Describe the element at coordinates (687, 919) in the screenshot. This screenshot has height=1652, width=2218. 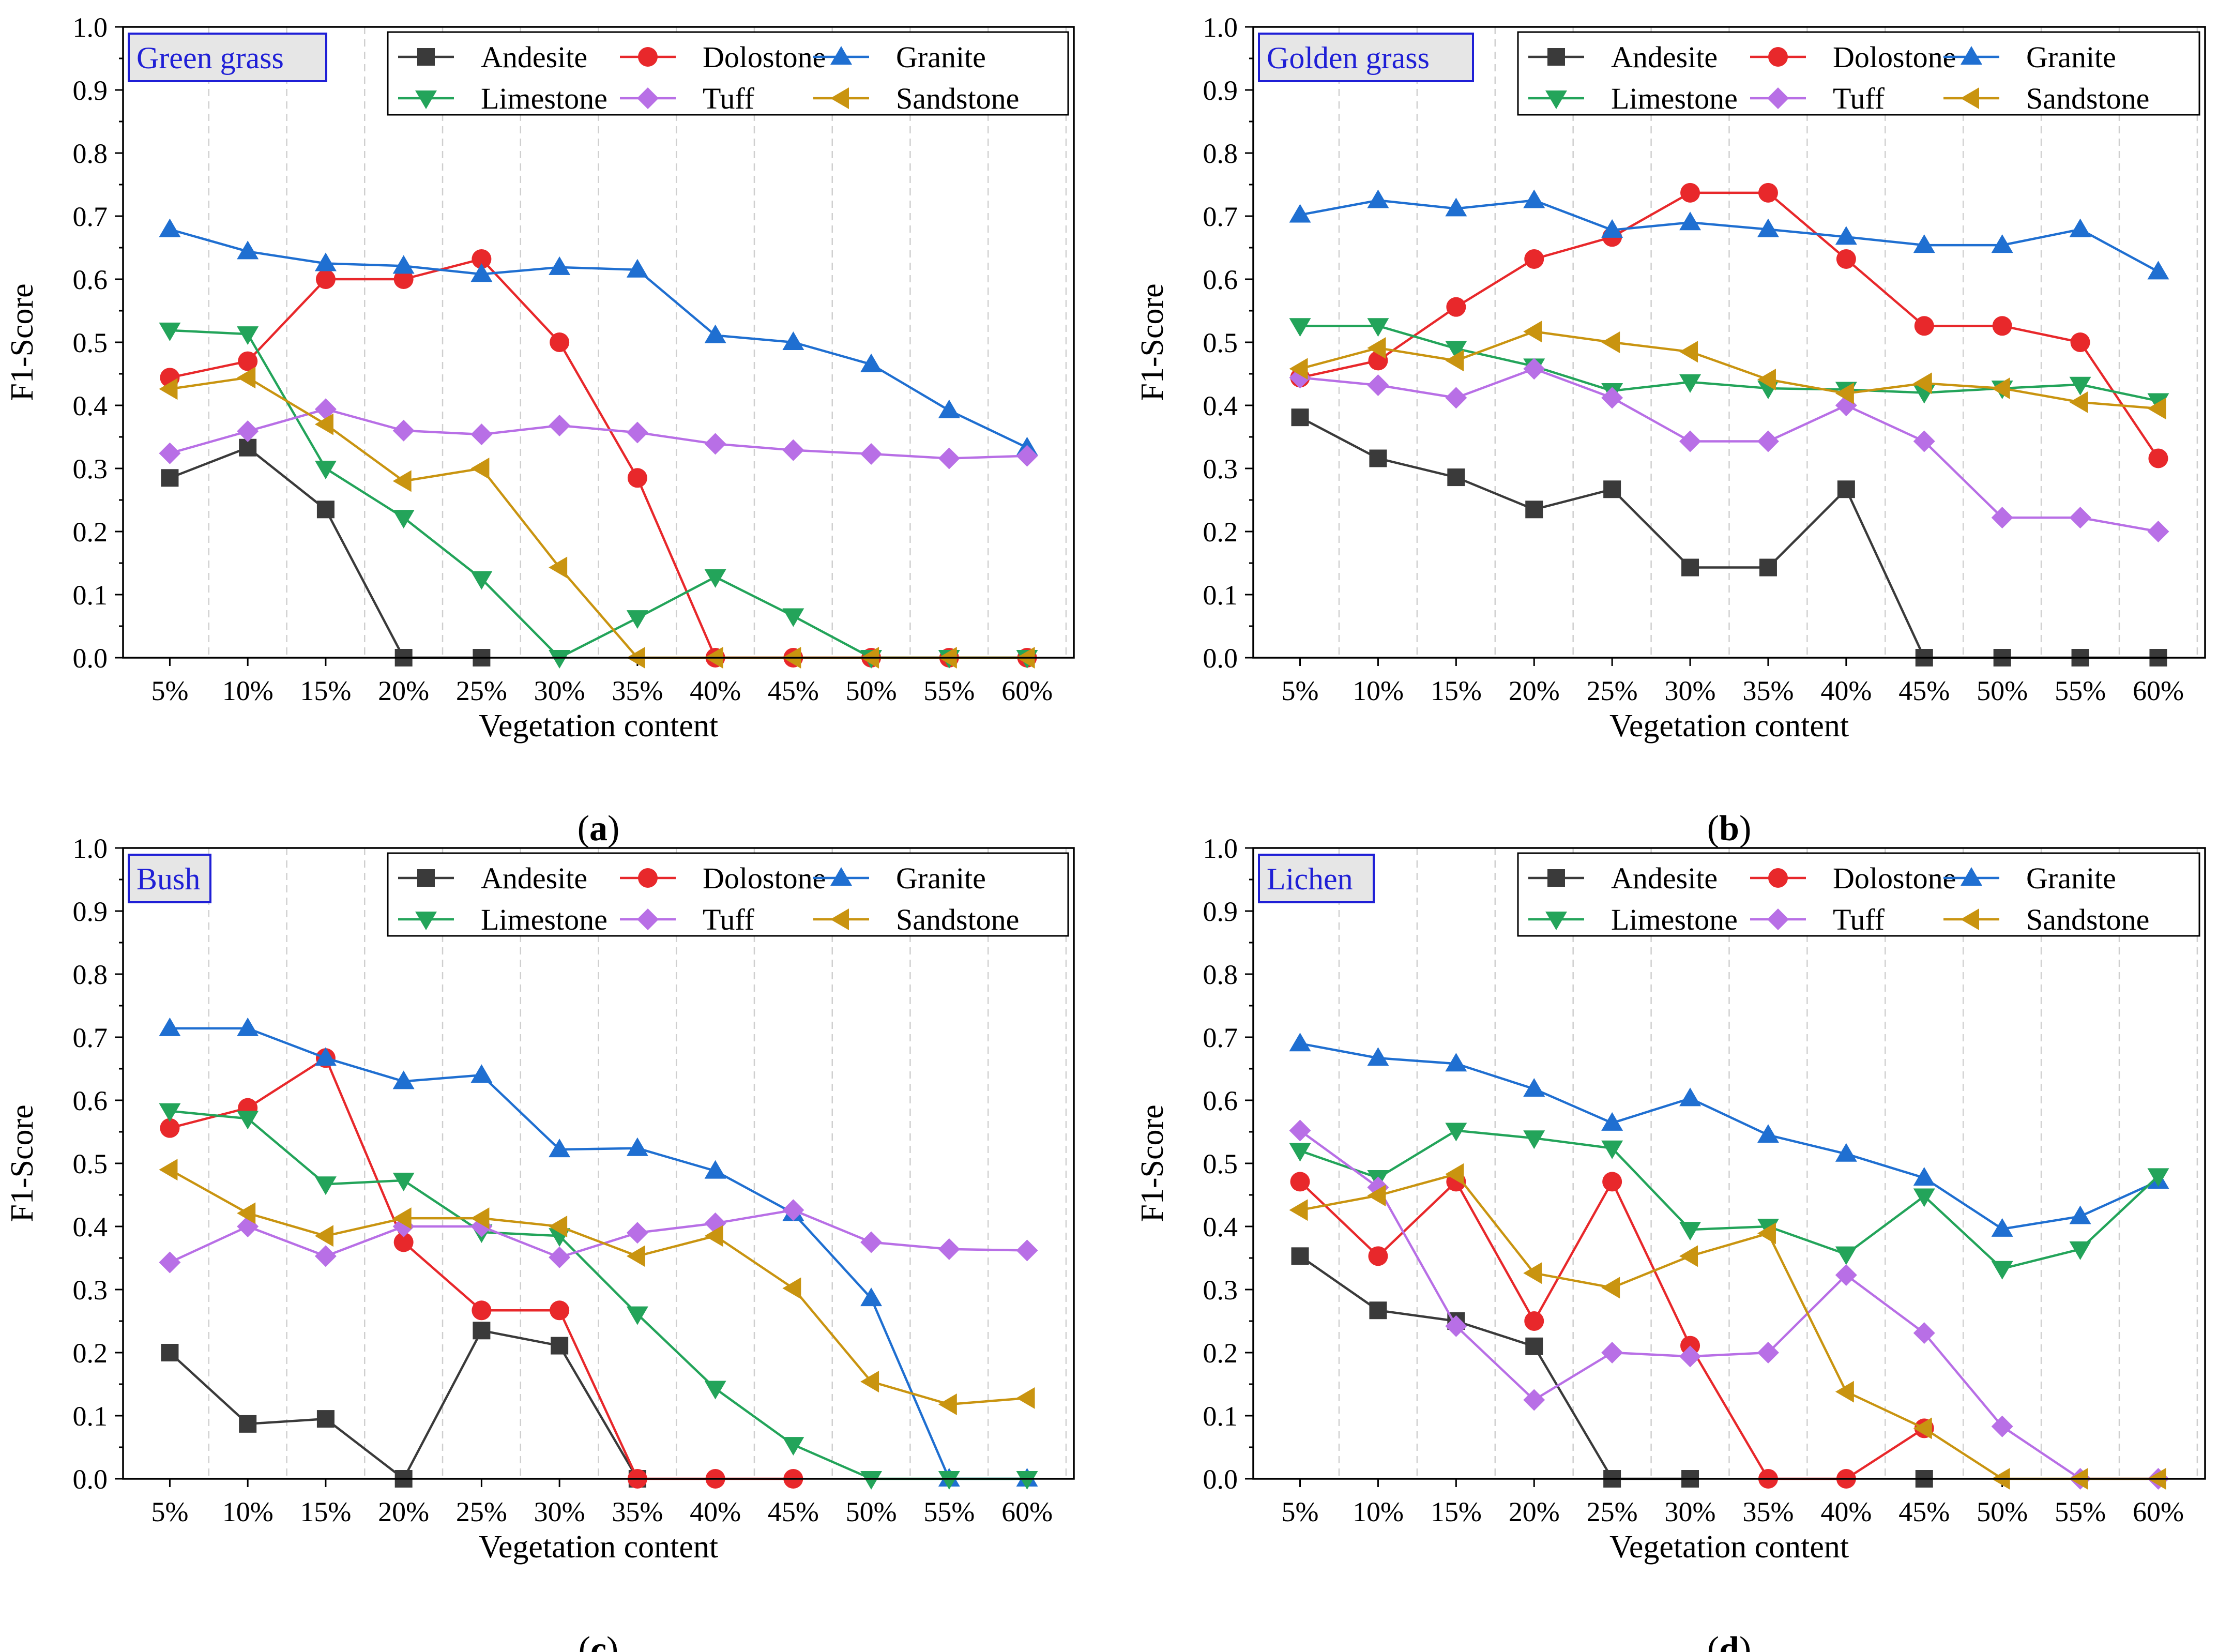
I see `legend-item-tuff: Tuff` at that location.